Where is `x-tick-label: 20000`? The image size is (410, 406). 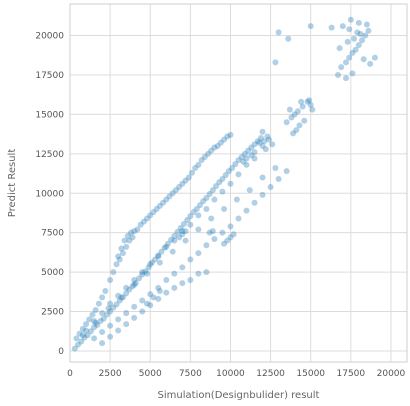
x-tick-label: 20000 is located at coordinates (391, 374).